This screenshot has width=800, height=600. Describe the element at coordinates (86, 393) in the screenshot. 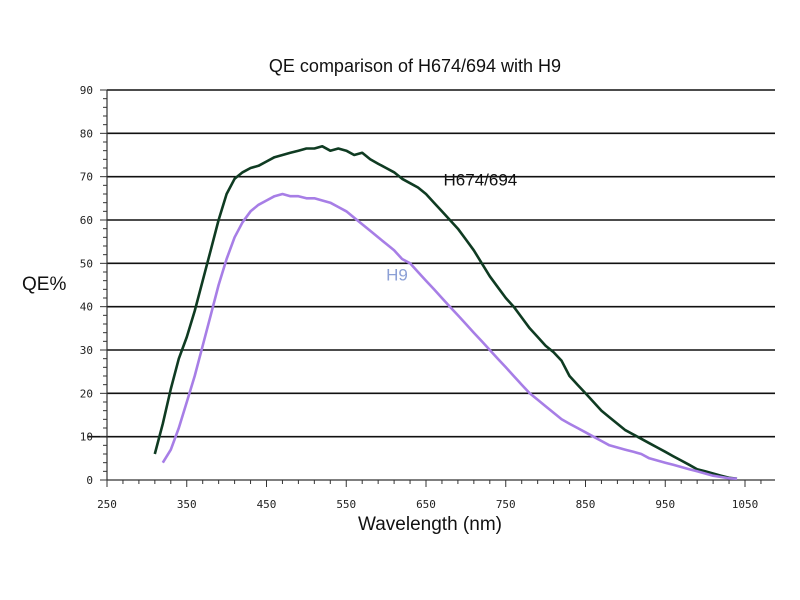

I see `y-tick-label-20: 20` at that location.